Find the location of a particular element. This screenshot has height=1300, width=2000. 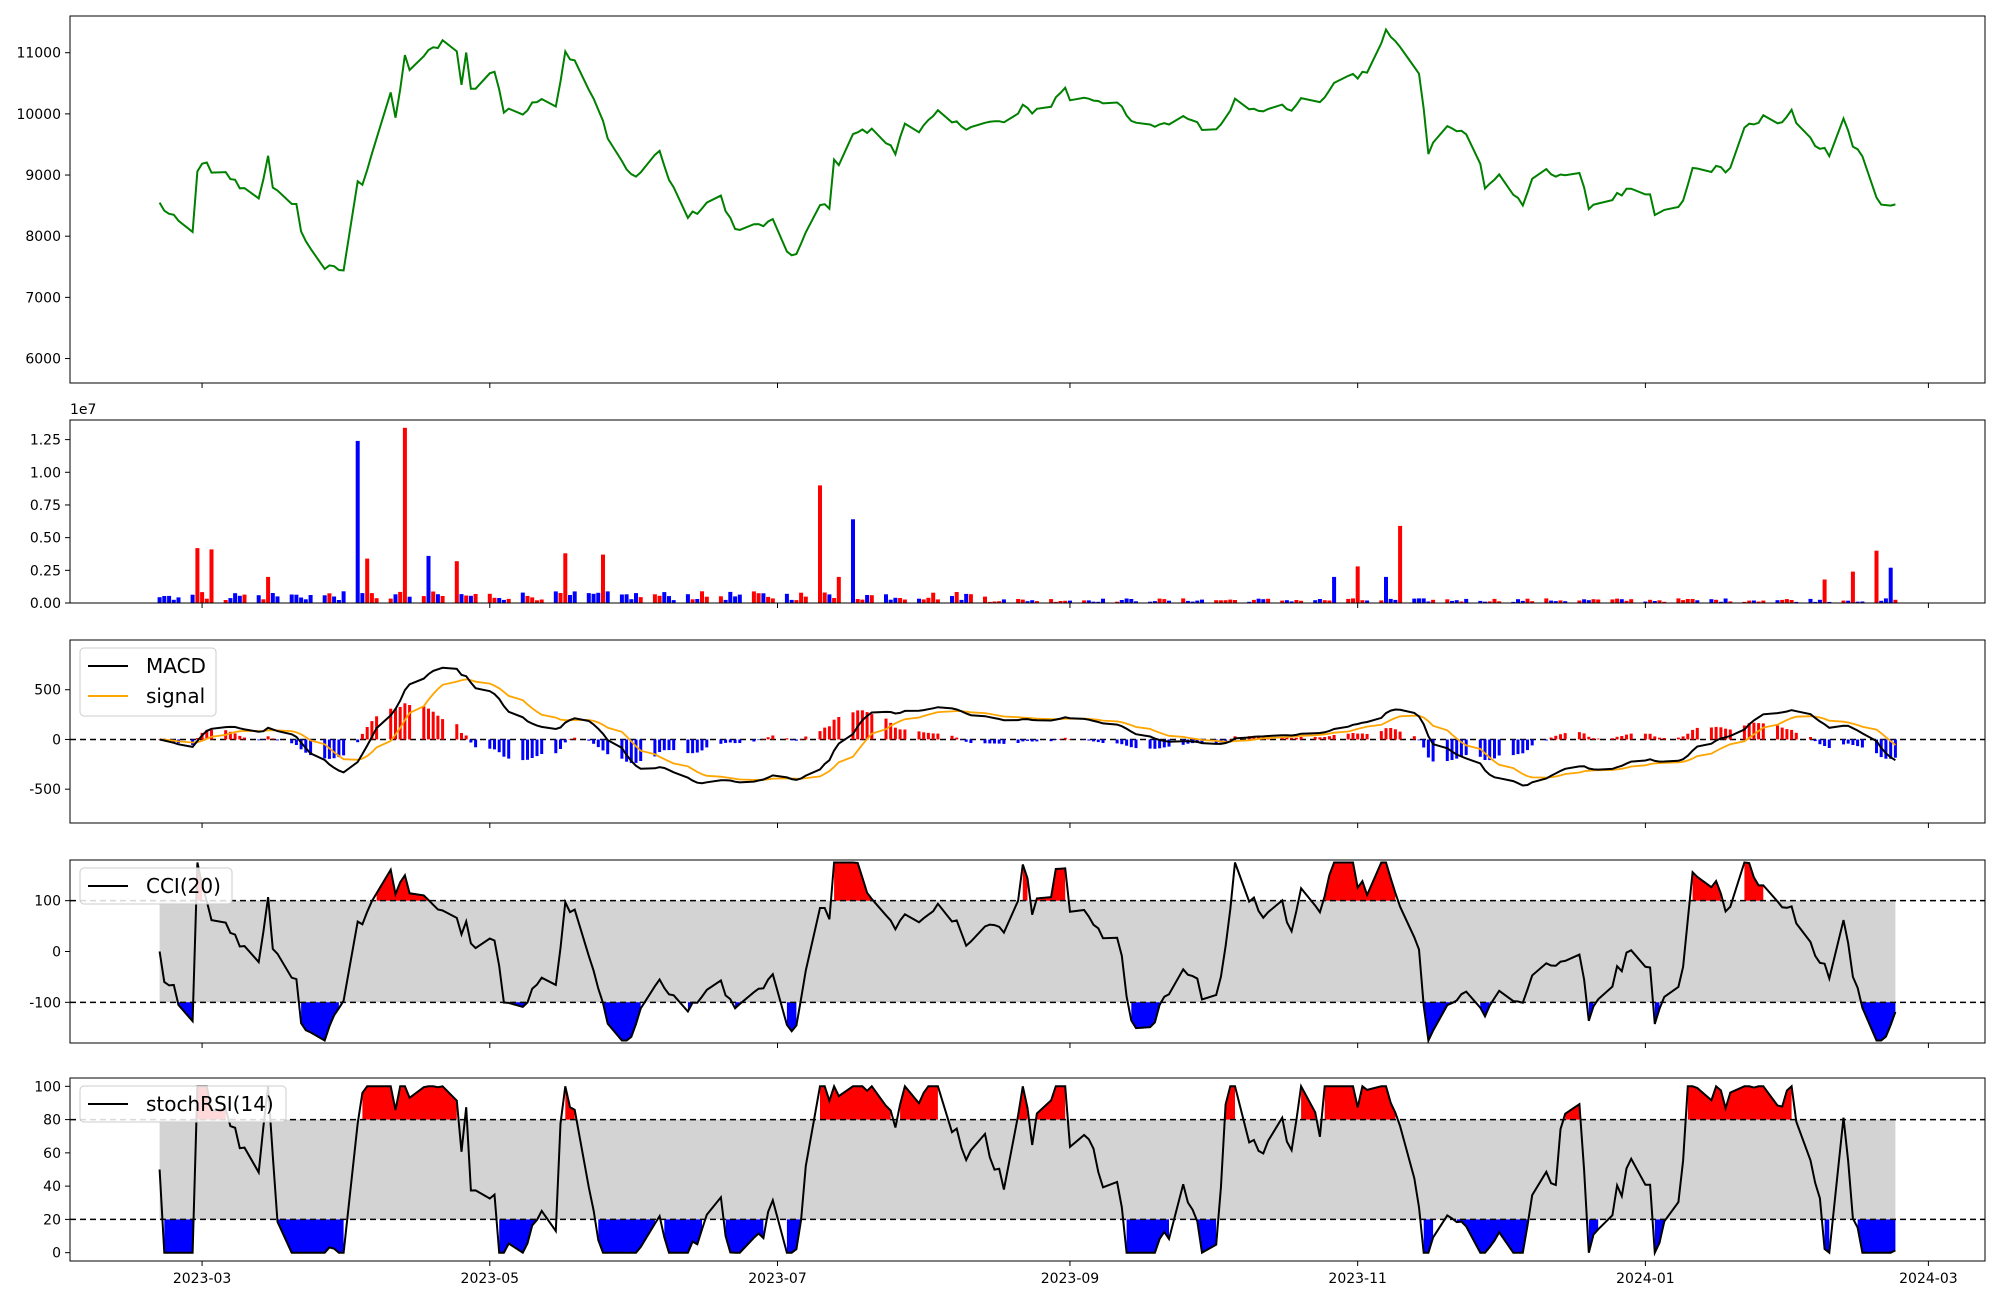

price-ytick-label: 10000 is located at coordinates (38, 115).